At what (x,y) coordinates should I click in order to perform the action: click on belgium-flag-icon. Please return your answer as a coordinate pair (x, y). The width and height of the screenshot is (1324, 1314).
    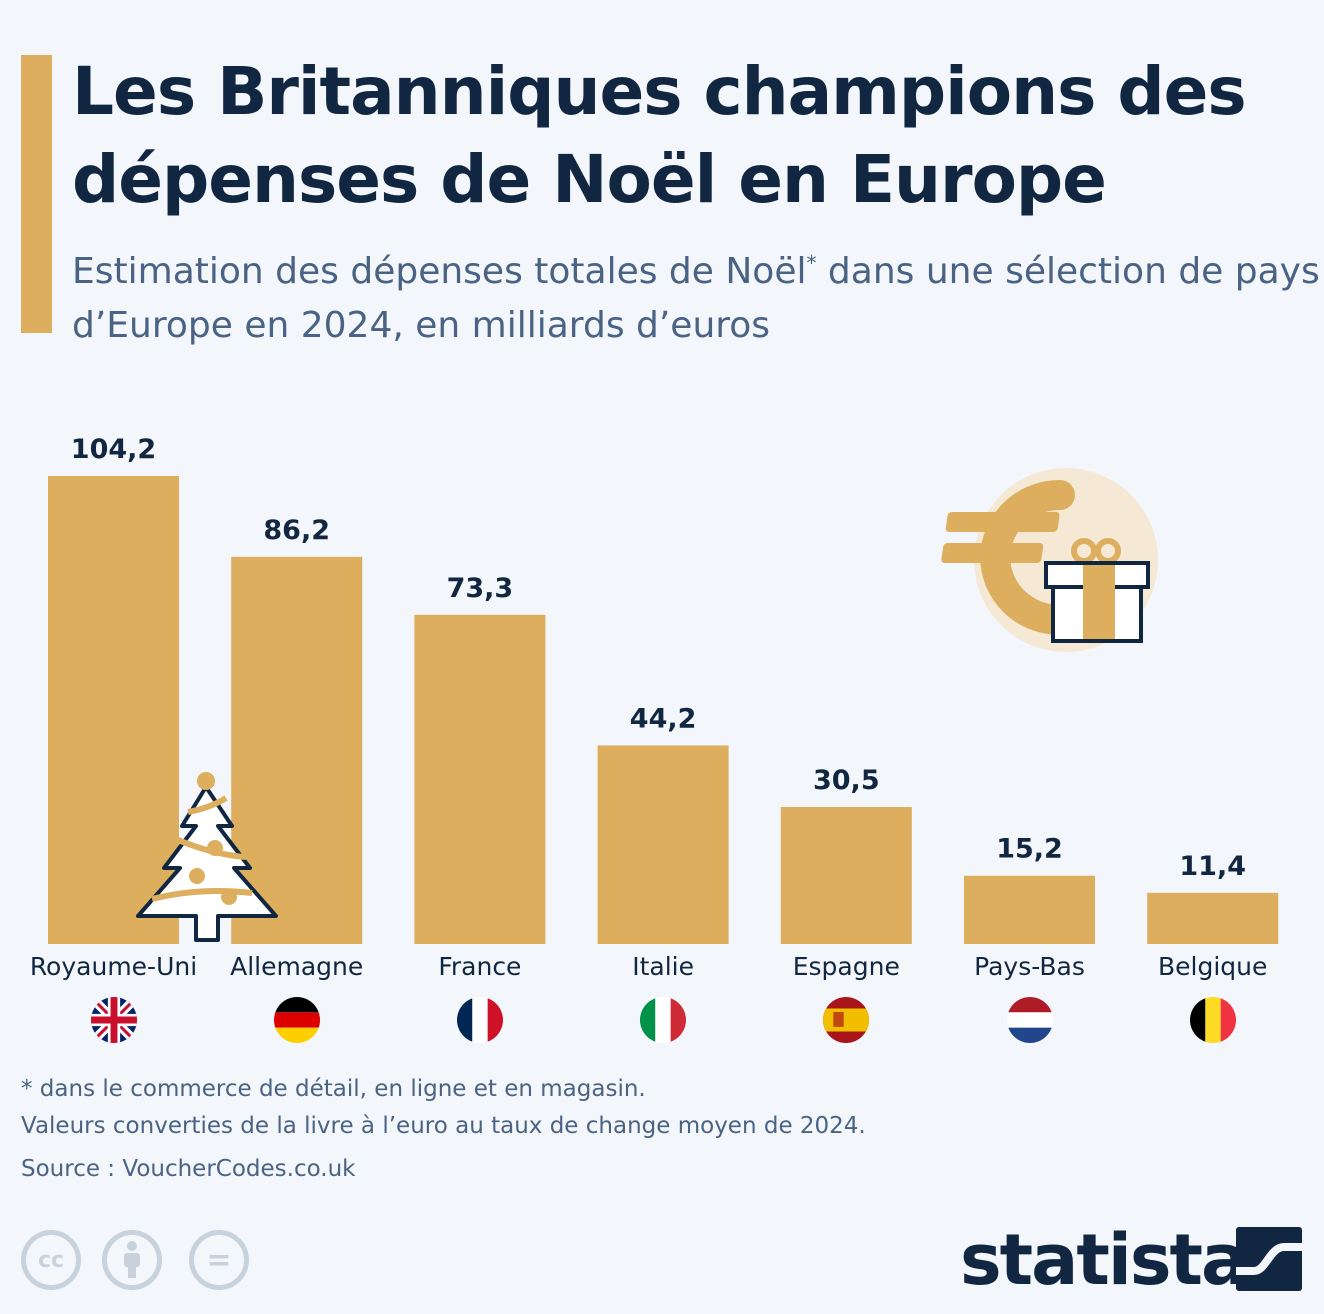
    Looking at the image, I should click on (1212, 1020).